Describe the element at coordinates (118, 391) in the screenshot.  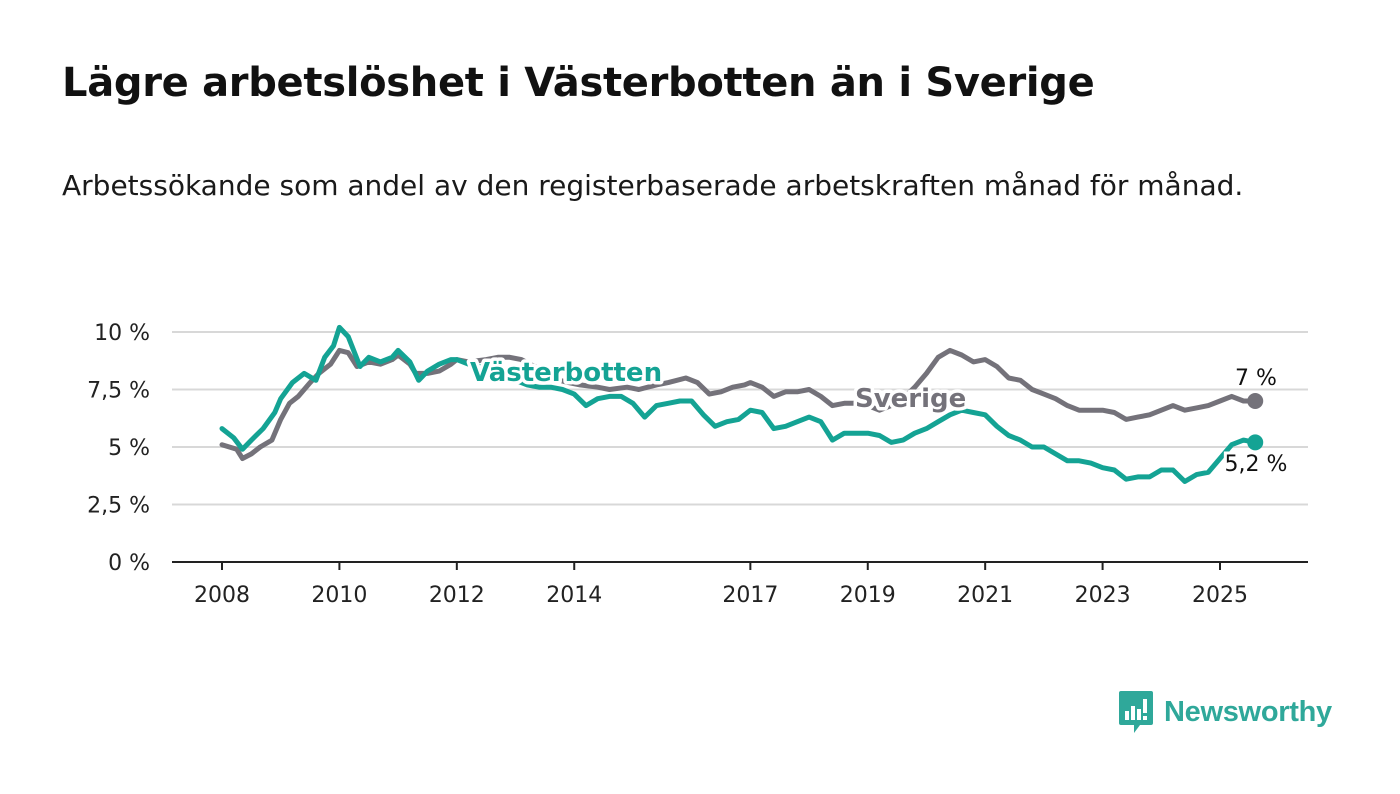
I see `y-tick-label: 7,5 %` at that location.